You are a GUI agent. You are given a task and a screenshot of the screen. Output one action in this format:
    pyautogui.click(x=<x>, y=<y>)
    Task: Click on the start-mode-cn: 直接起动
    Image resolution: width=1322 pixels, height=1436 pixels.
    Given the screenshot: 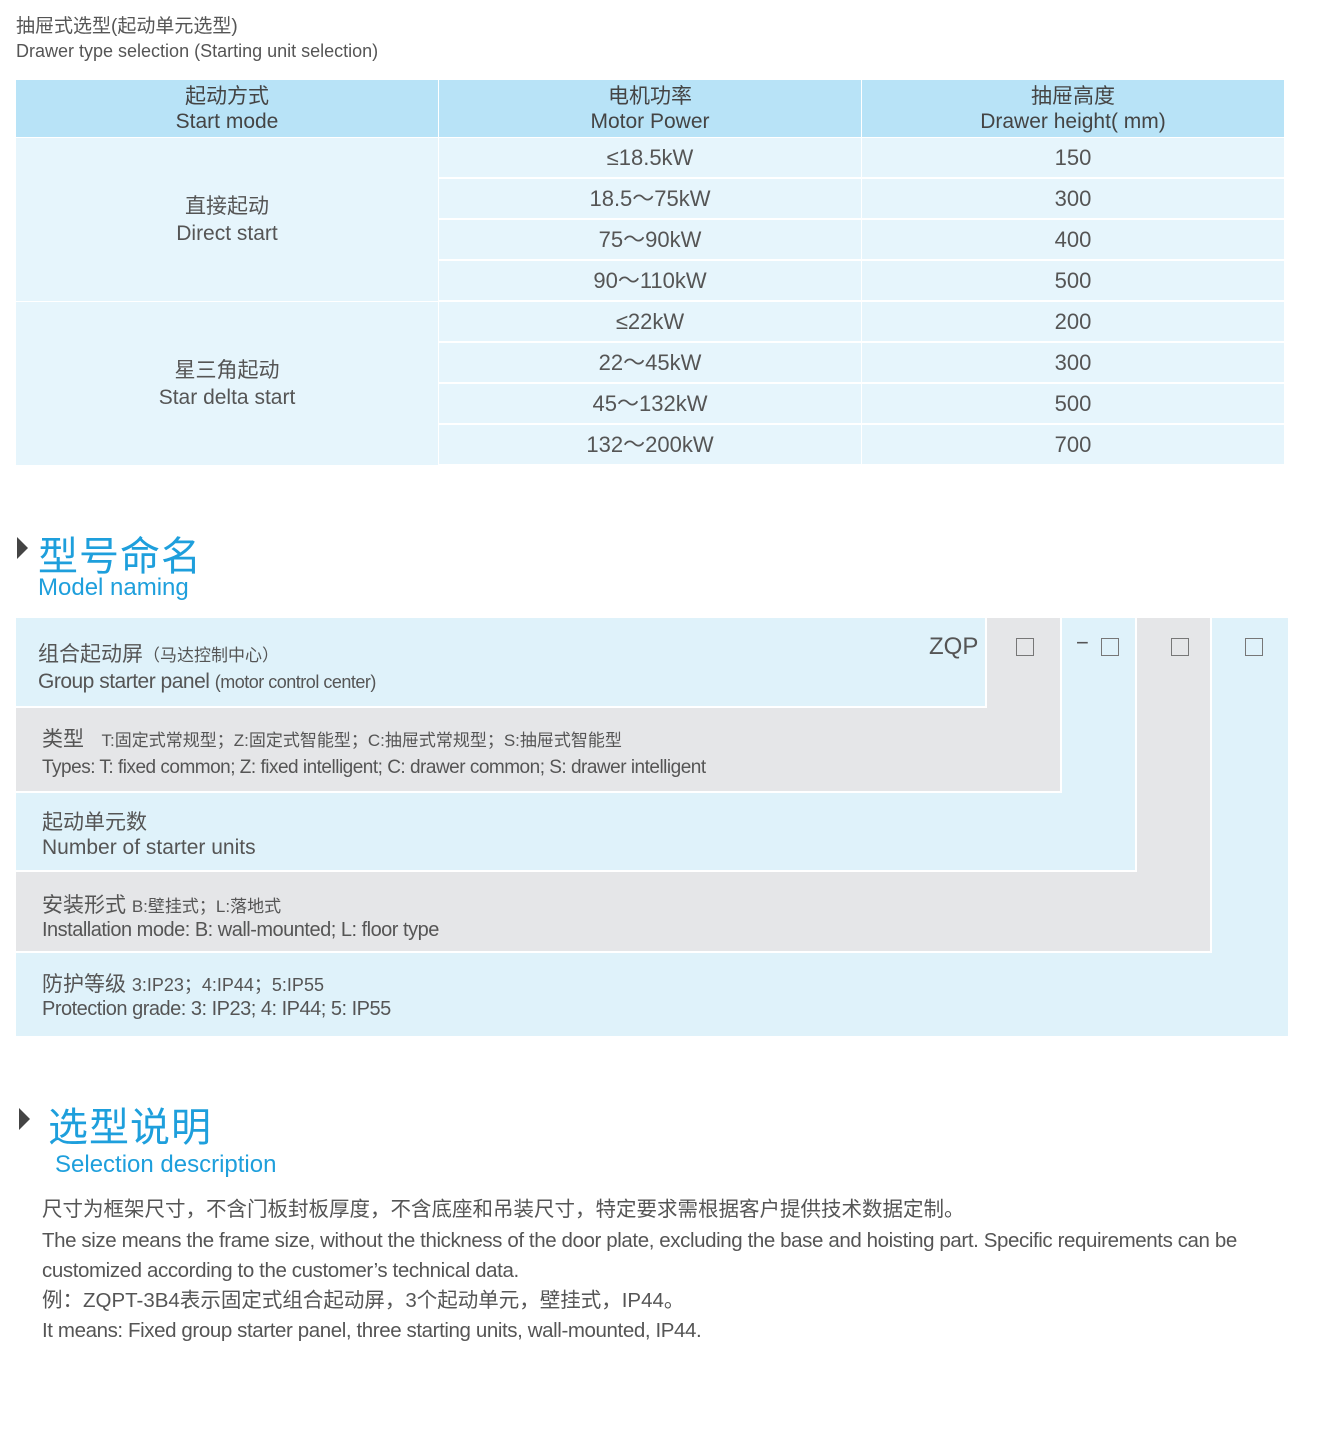 What is the action you would take?
    pyautogui.click(x=227, y=206)
    